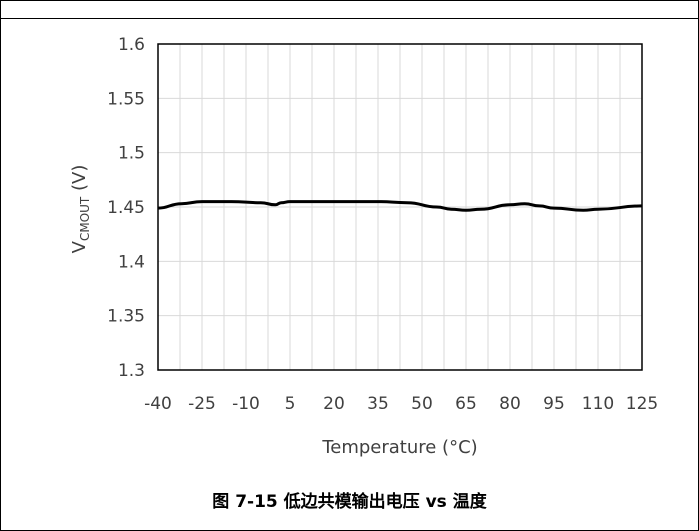 The image size is (699, 531). I want to click on y-tick-labels: 1.3 1.35 1.4 1.45 1.5 1.55 1.6, so click(126, 208).